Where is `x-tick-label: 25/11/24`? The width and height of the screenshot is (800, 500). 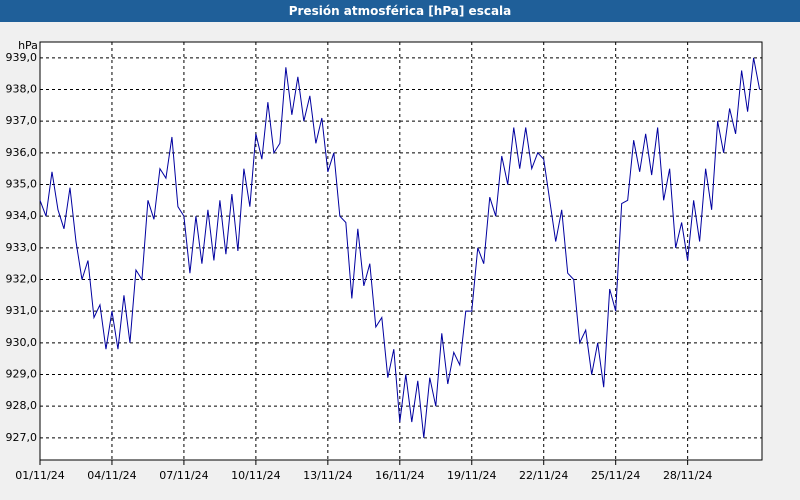 x-tick-label: 25/11/24 is located at coordinates (615, 475).